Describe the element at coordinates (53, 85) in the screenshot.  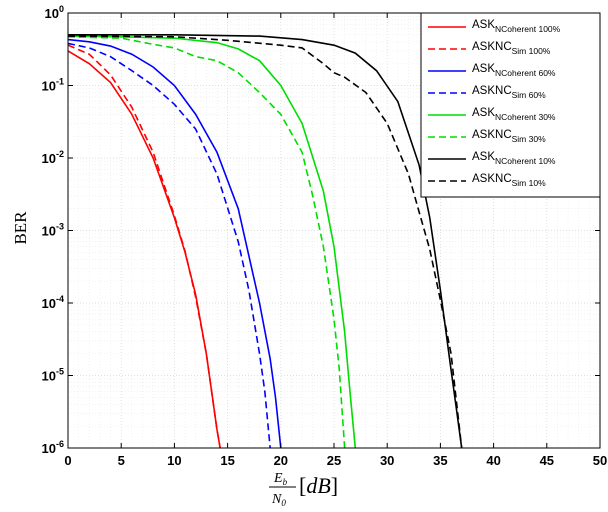
I see `y-tick-label: 10⁻¹` at that location.